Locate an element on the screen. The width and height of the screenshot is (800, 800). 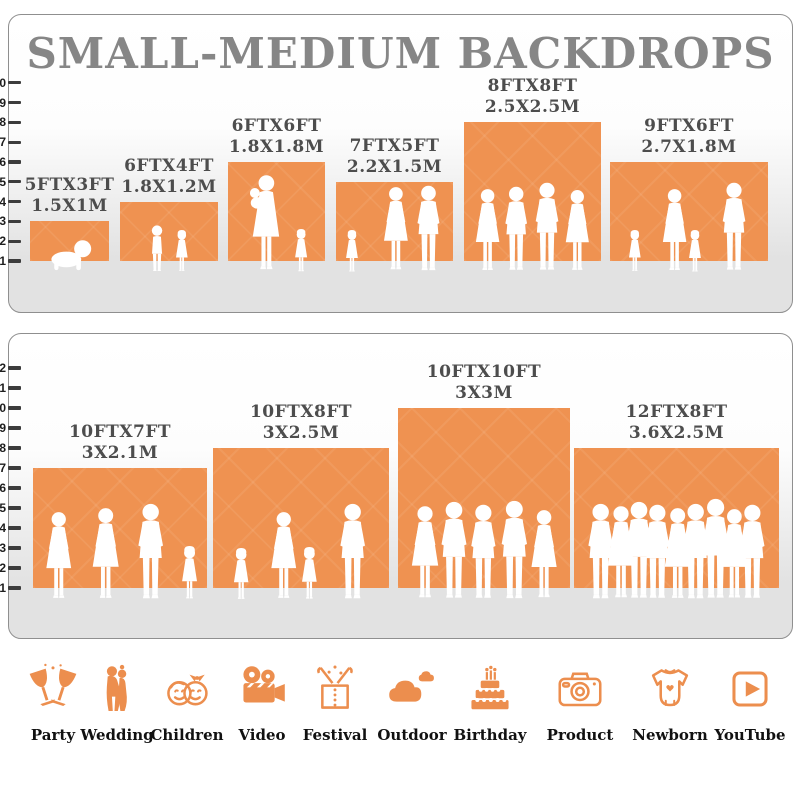
backdrop-label: 10FTX8FT 3X2.5M is located at coordinates (301, 423).